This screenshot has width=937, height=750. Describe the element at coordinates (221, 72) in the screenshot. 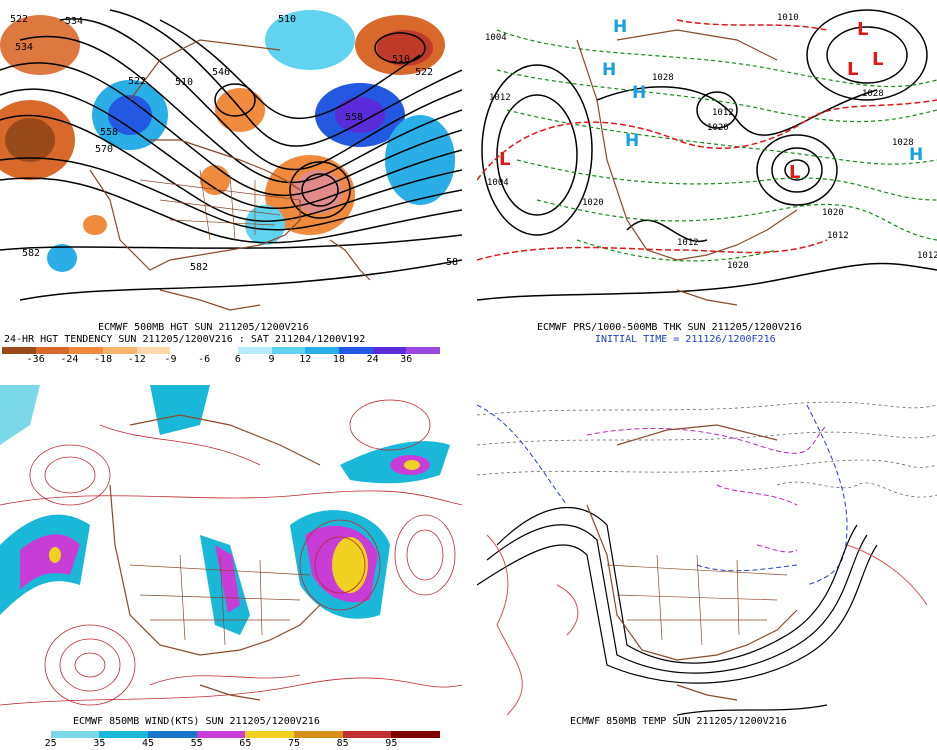

I see `contour-label: 546` at that location.